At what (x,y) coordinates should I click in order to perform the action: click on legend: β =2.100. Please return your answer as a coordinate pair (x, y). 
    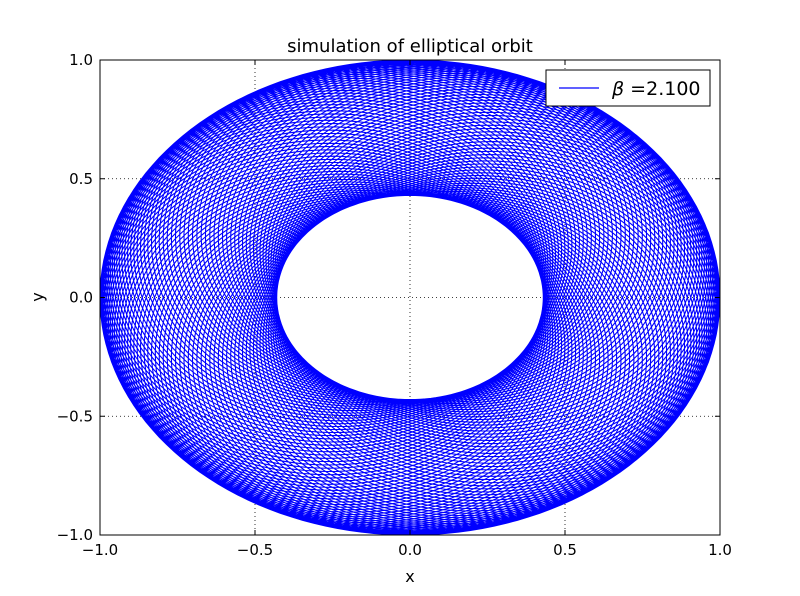
    Looking at the image, I should click on (628, 88).